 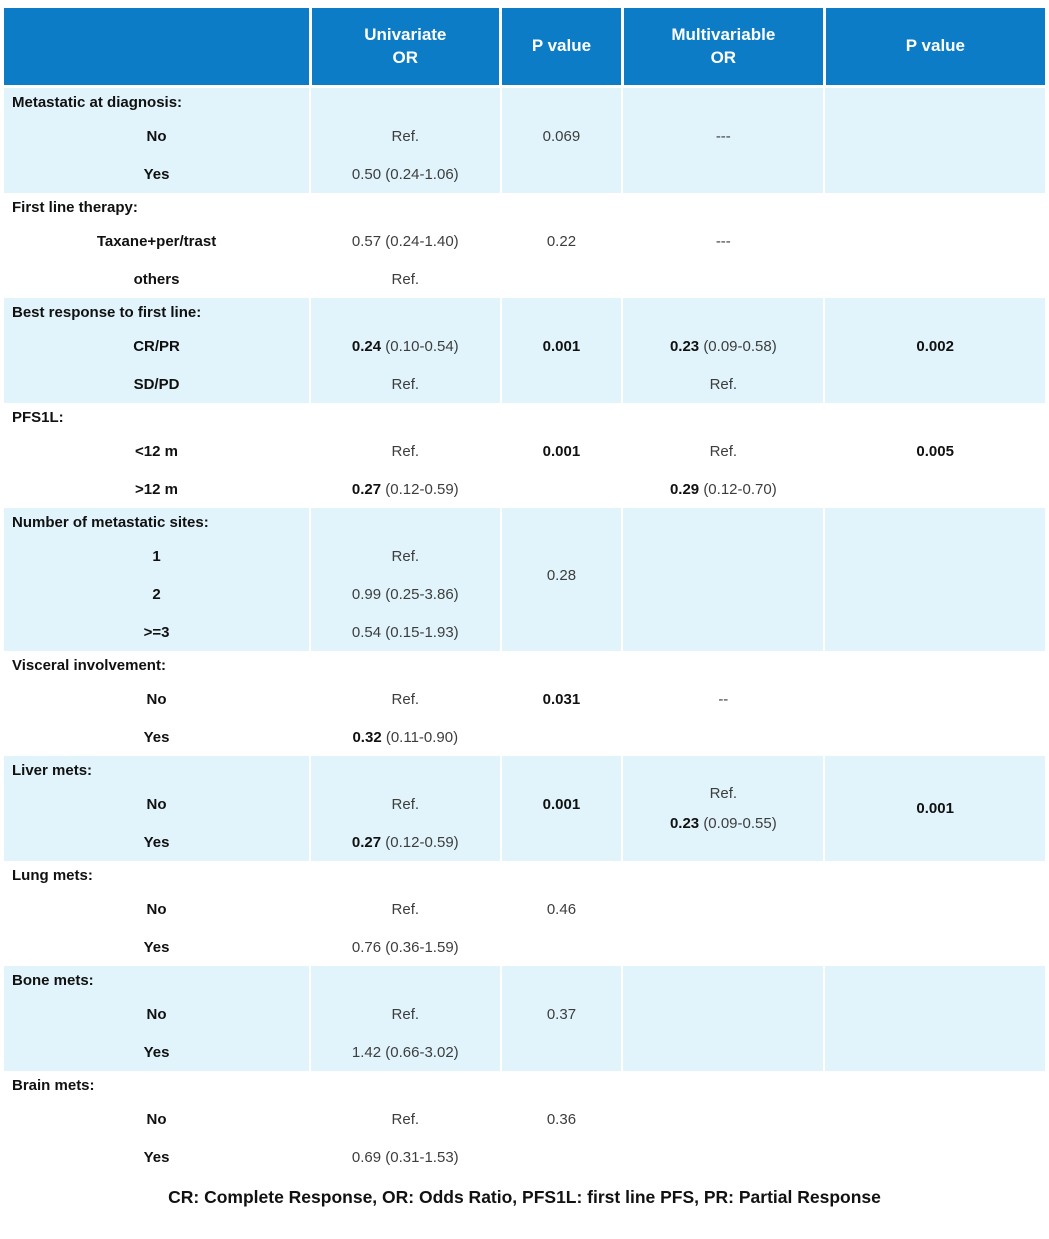 What do you see at coordinates (934, 346) in the screenshot?
I see `pvalue-cell: 0.002` at bounding box center [934, 346].